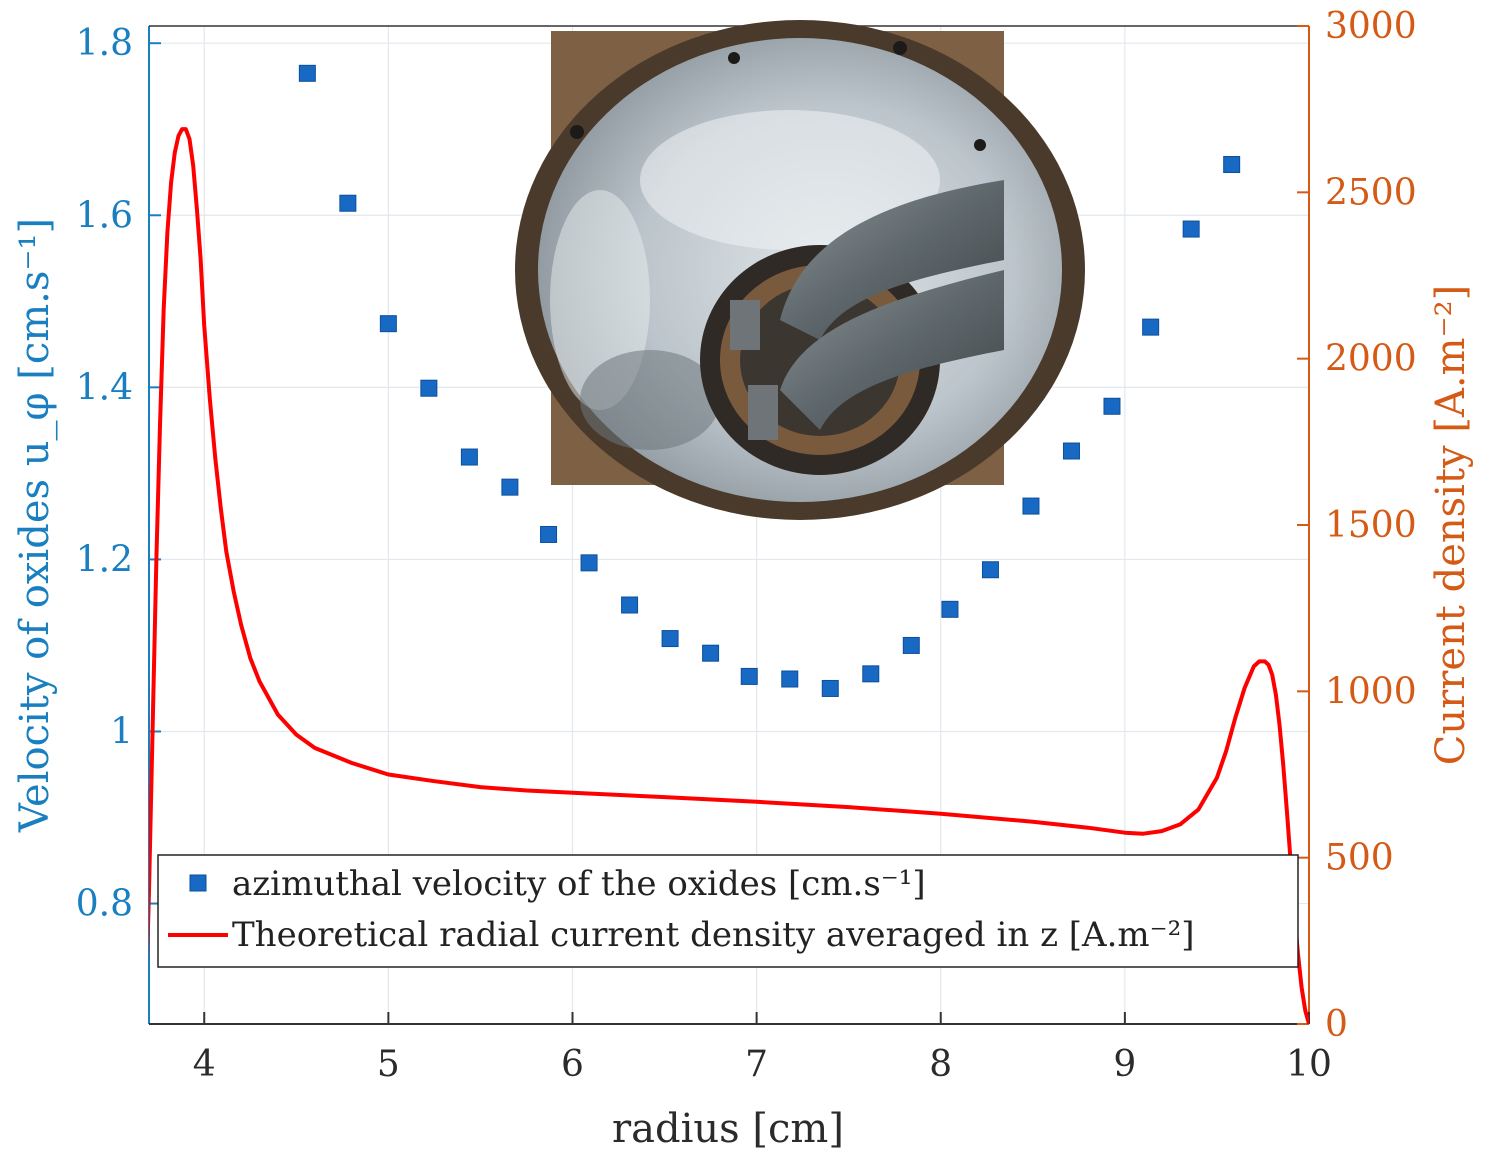  I want to click on x-axis-label: radius [cm], so click(728, 1129).